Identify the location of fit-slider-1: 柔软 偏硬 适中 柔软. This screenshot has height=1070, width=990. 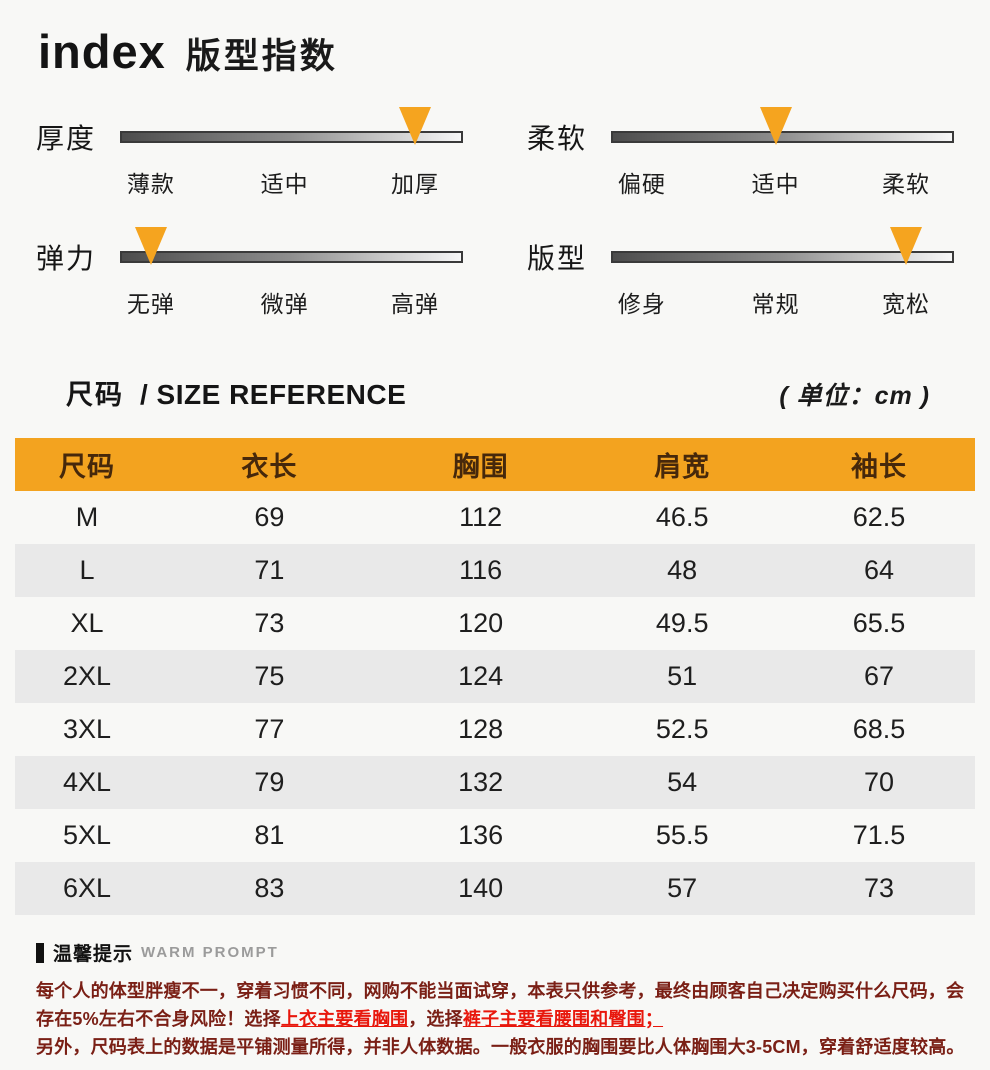
(740, 152).